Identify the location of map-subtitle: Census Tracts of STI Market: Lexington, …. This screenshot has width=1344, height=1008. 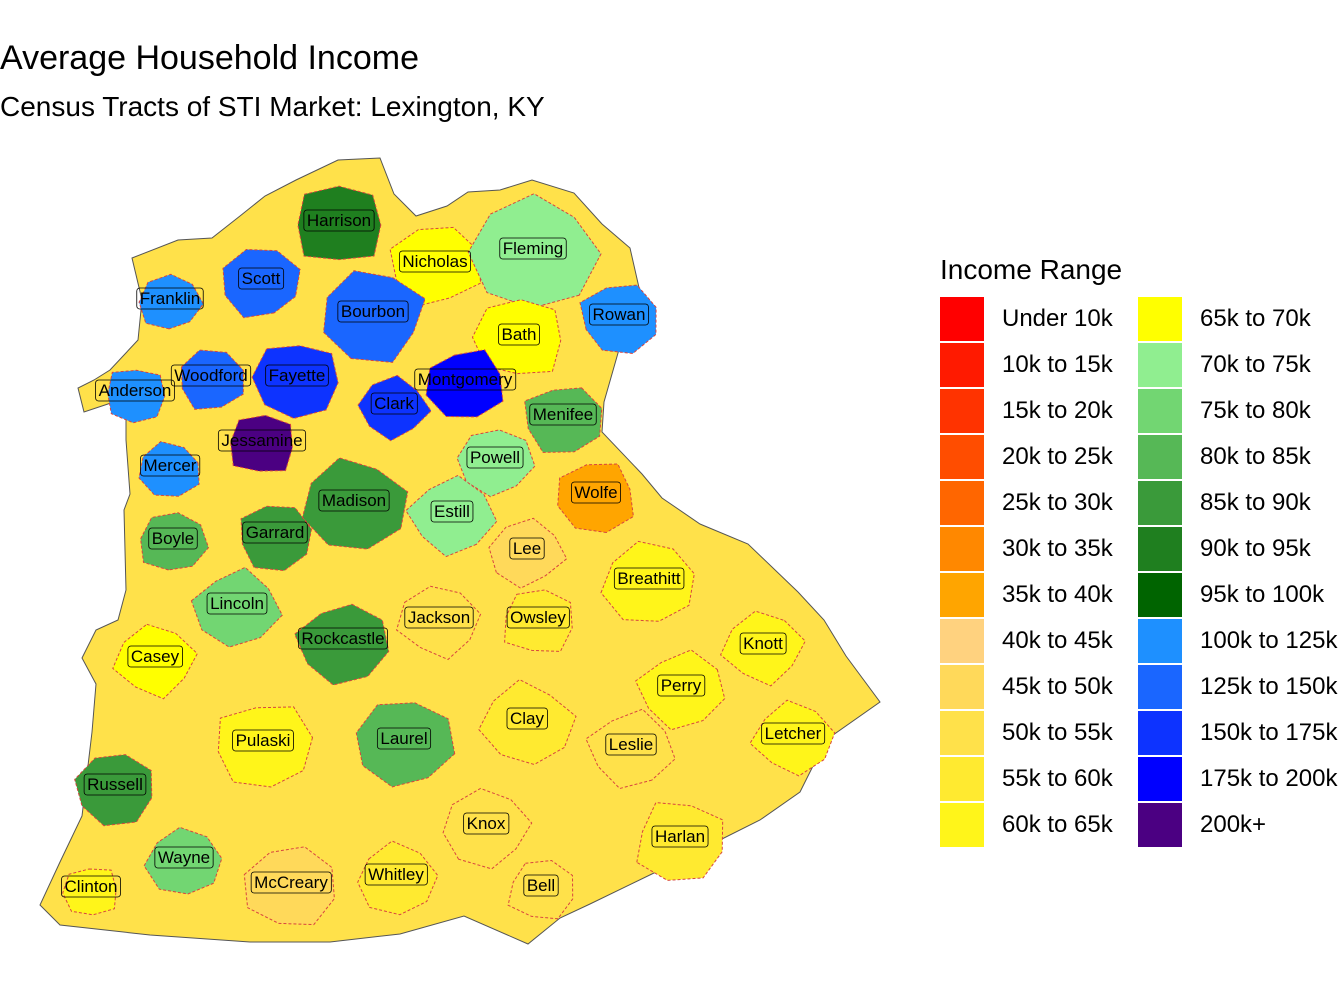
(272, 106).